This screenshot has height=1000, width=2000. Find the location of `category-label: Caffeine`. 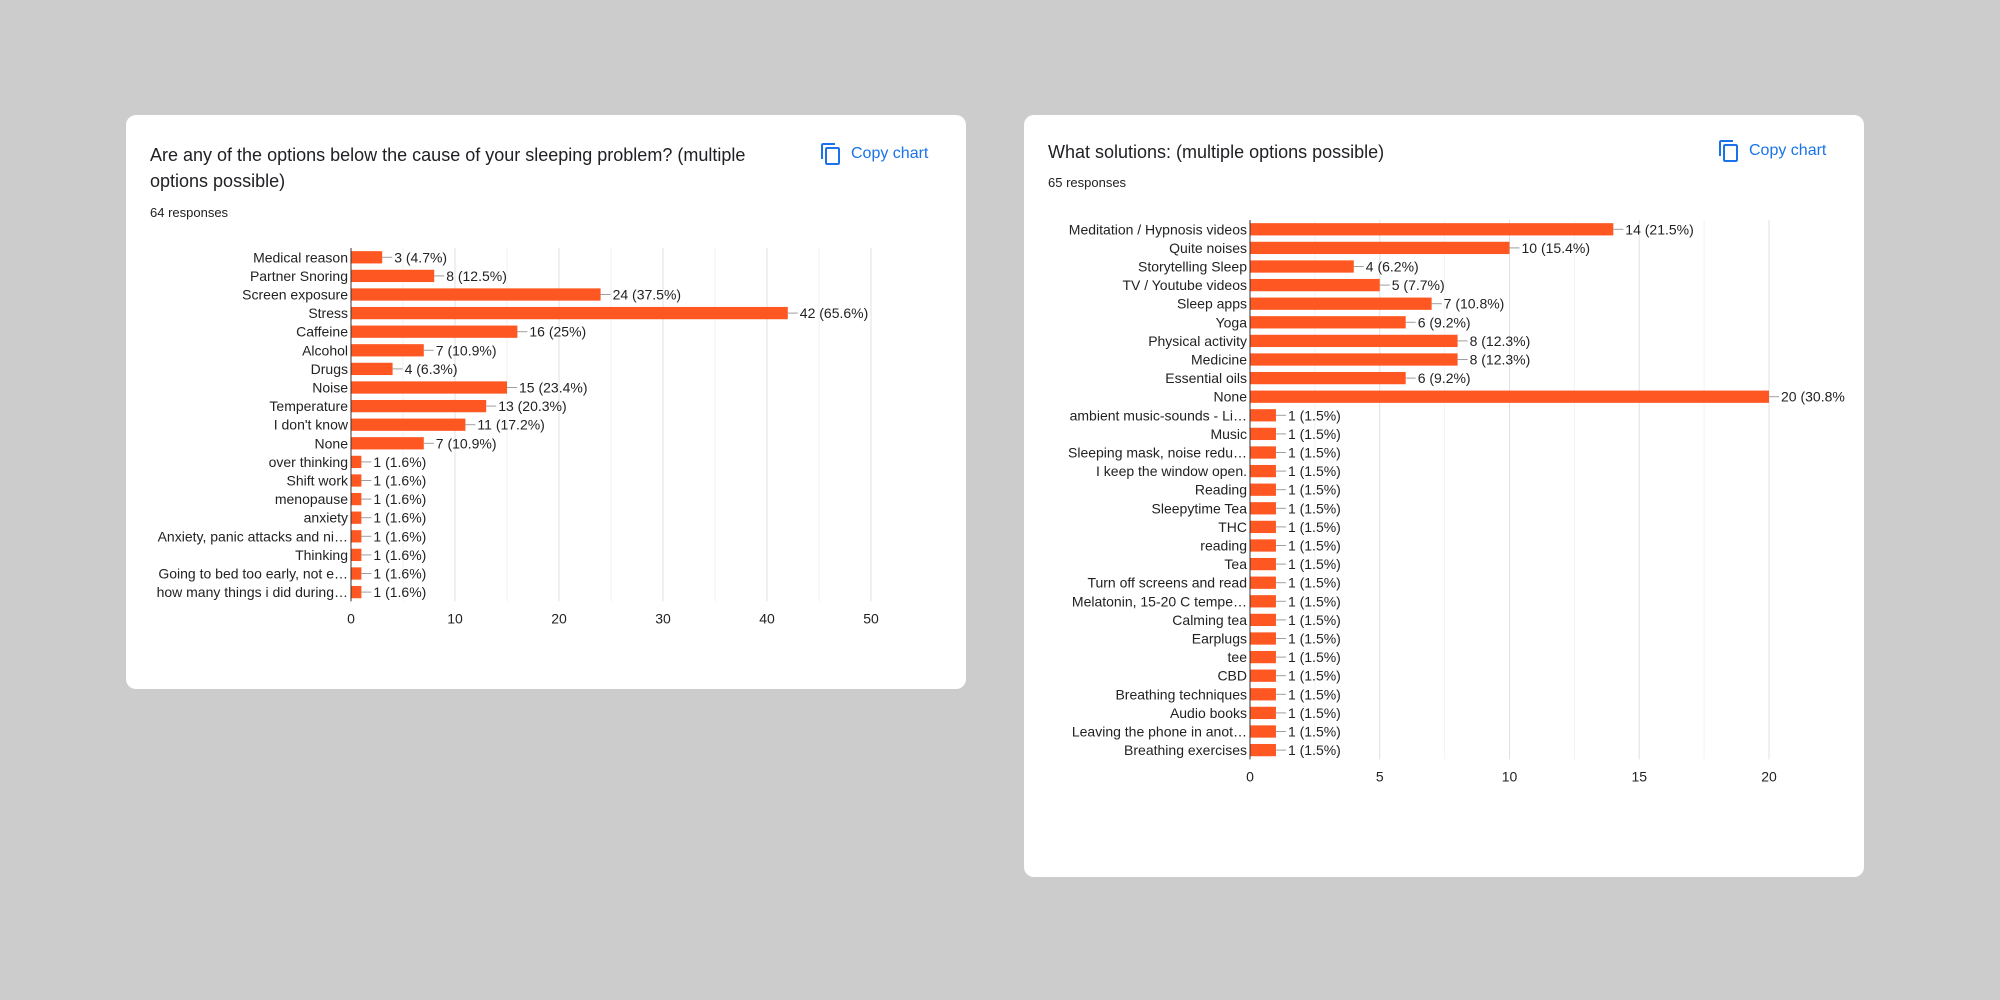

category-label: Caffeine is located at coordinates (322, 332).